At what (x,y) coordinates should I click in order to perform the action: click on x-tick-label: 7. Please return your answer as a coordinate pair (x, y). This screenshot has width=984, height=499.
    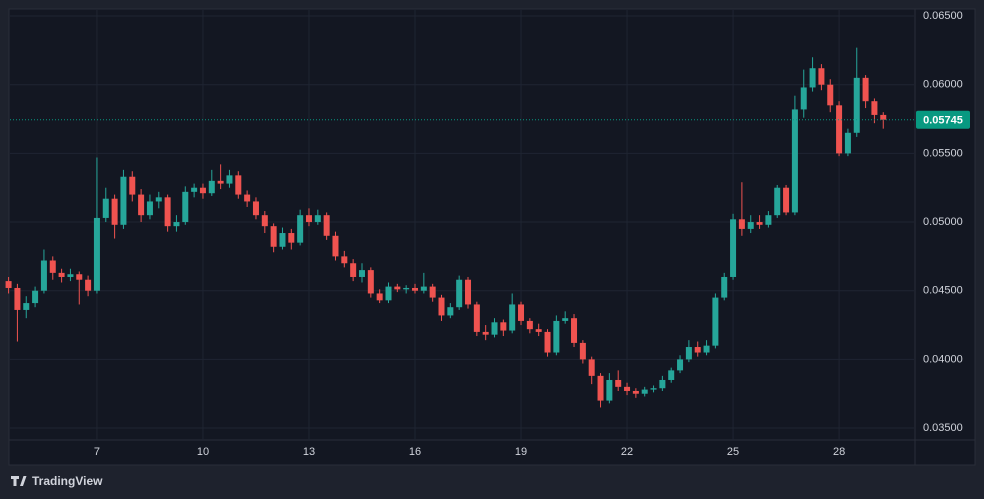
    Looking at the image, I should click on (97, 452).